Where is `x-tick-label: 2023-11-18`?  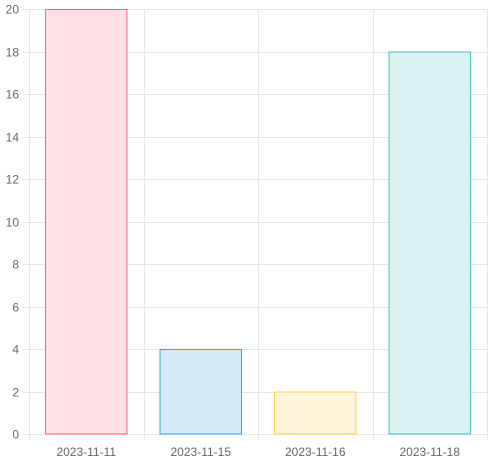 x-tick-label: 2023-11-18 is located at coordinates (430, 452).